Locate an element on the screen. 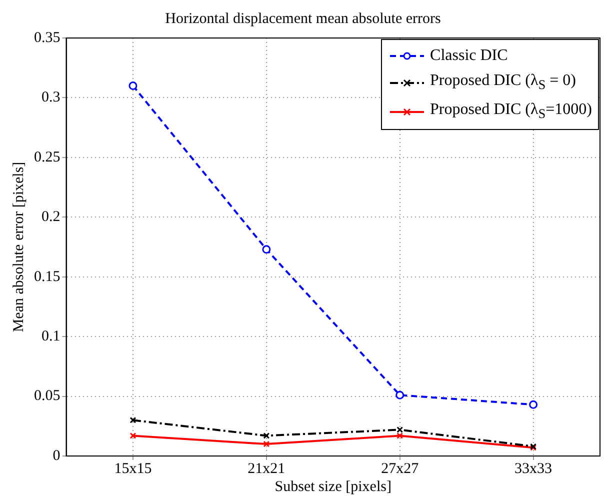 Image resolution: width=610 pixels, height=500 pixels. x-tick-label: 33x33 is located at coordinates (533, 468).